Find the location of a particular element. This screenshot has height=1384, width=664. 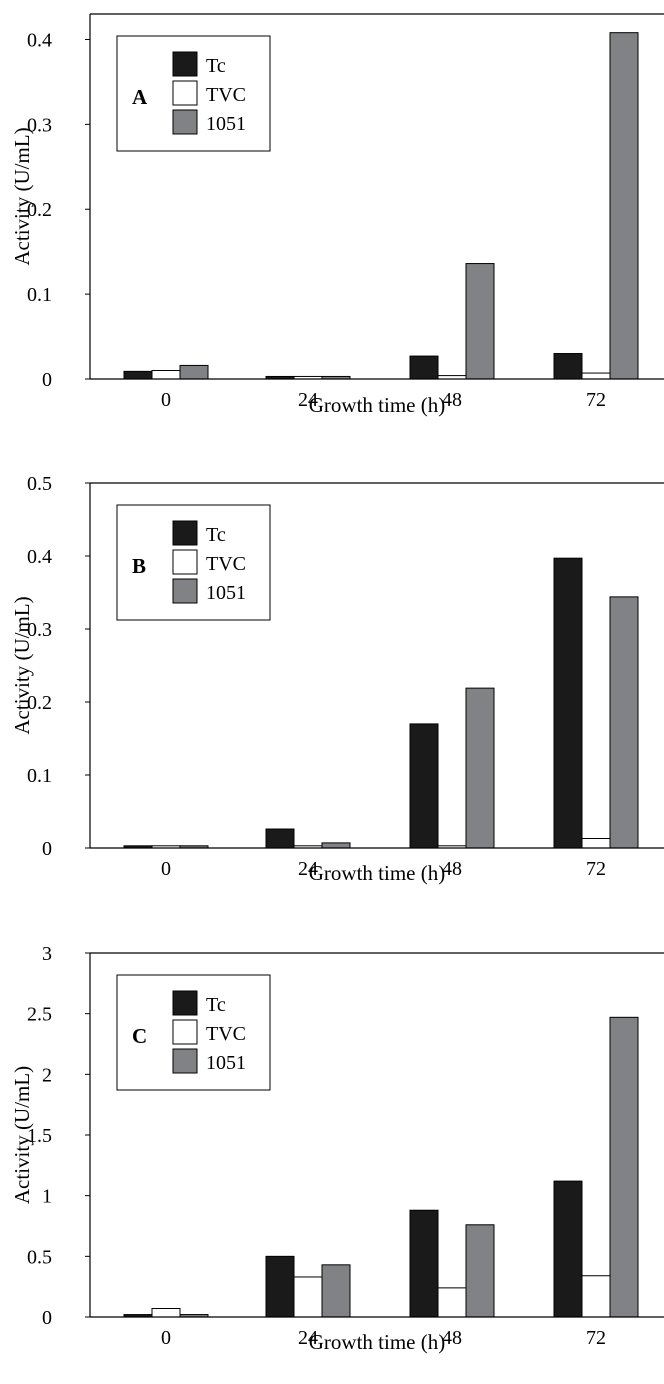

panel-label: B is located at coordinates (139, 566).